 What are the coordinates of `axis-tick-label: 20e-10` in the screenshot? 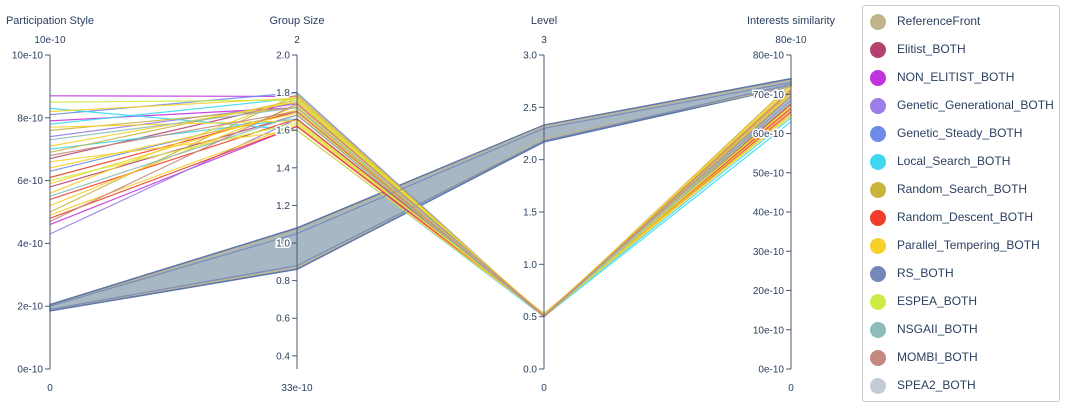 It's located at (769, 291).